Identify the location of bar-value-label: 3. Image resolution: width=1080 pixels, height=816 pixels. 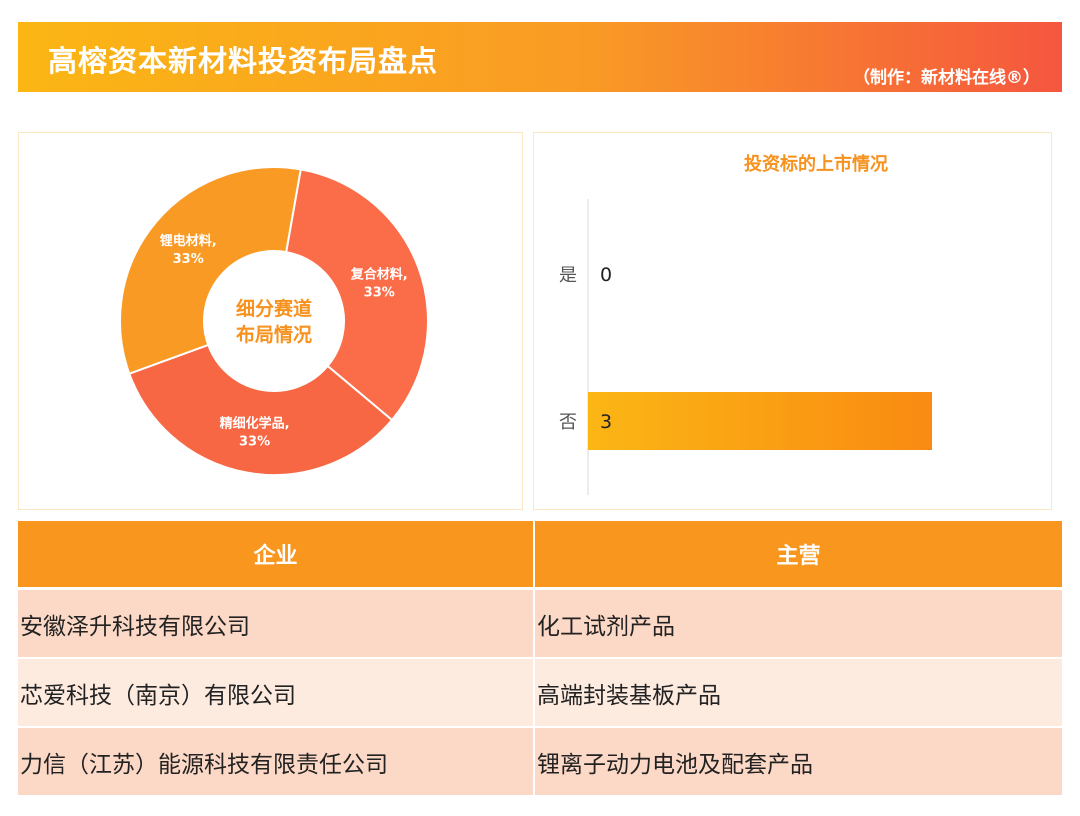
(606, 422).